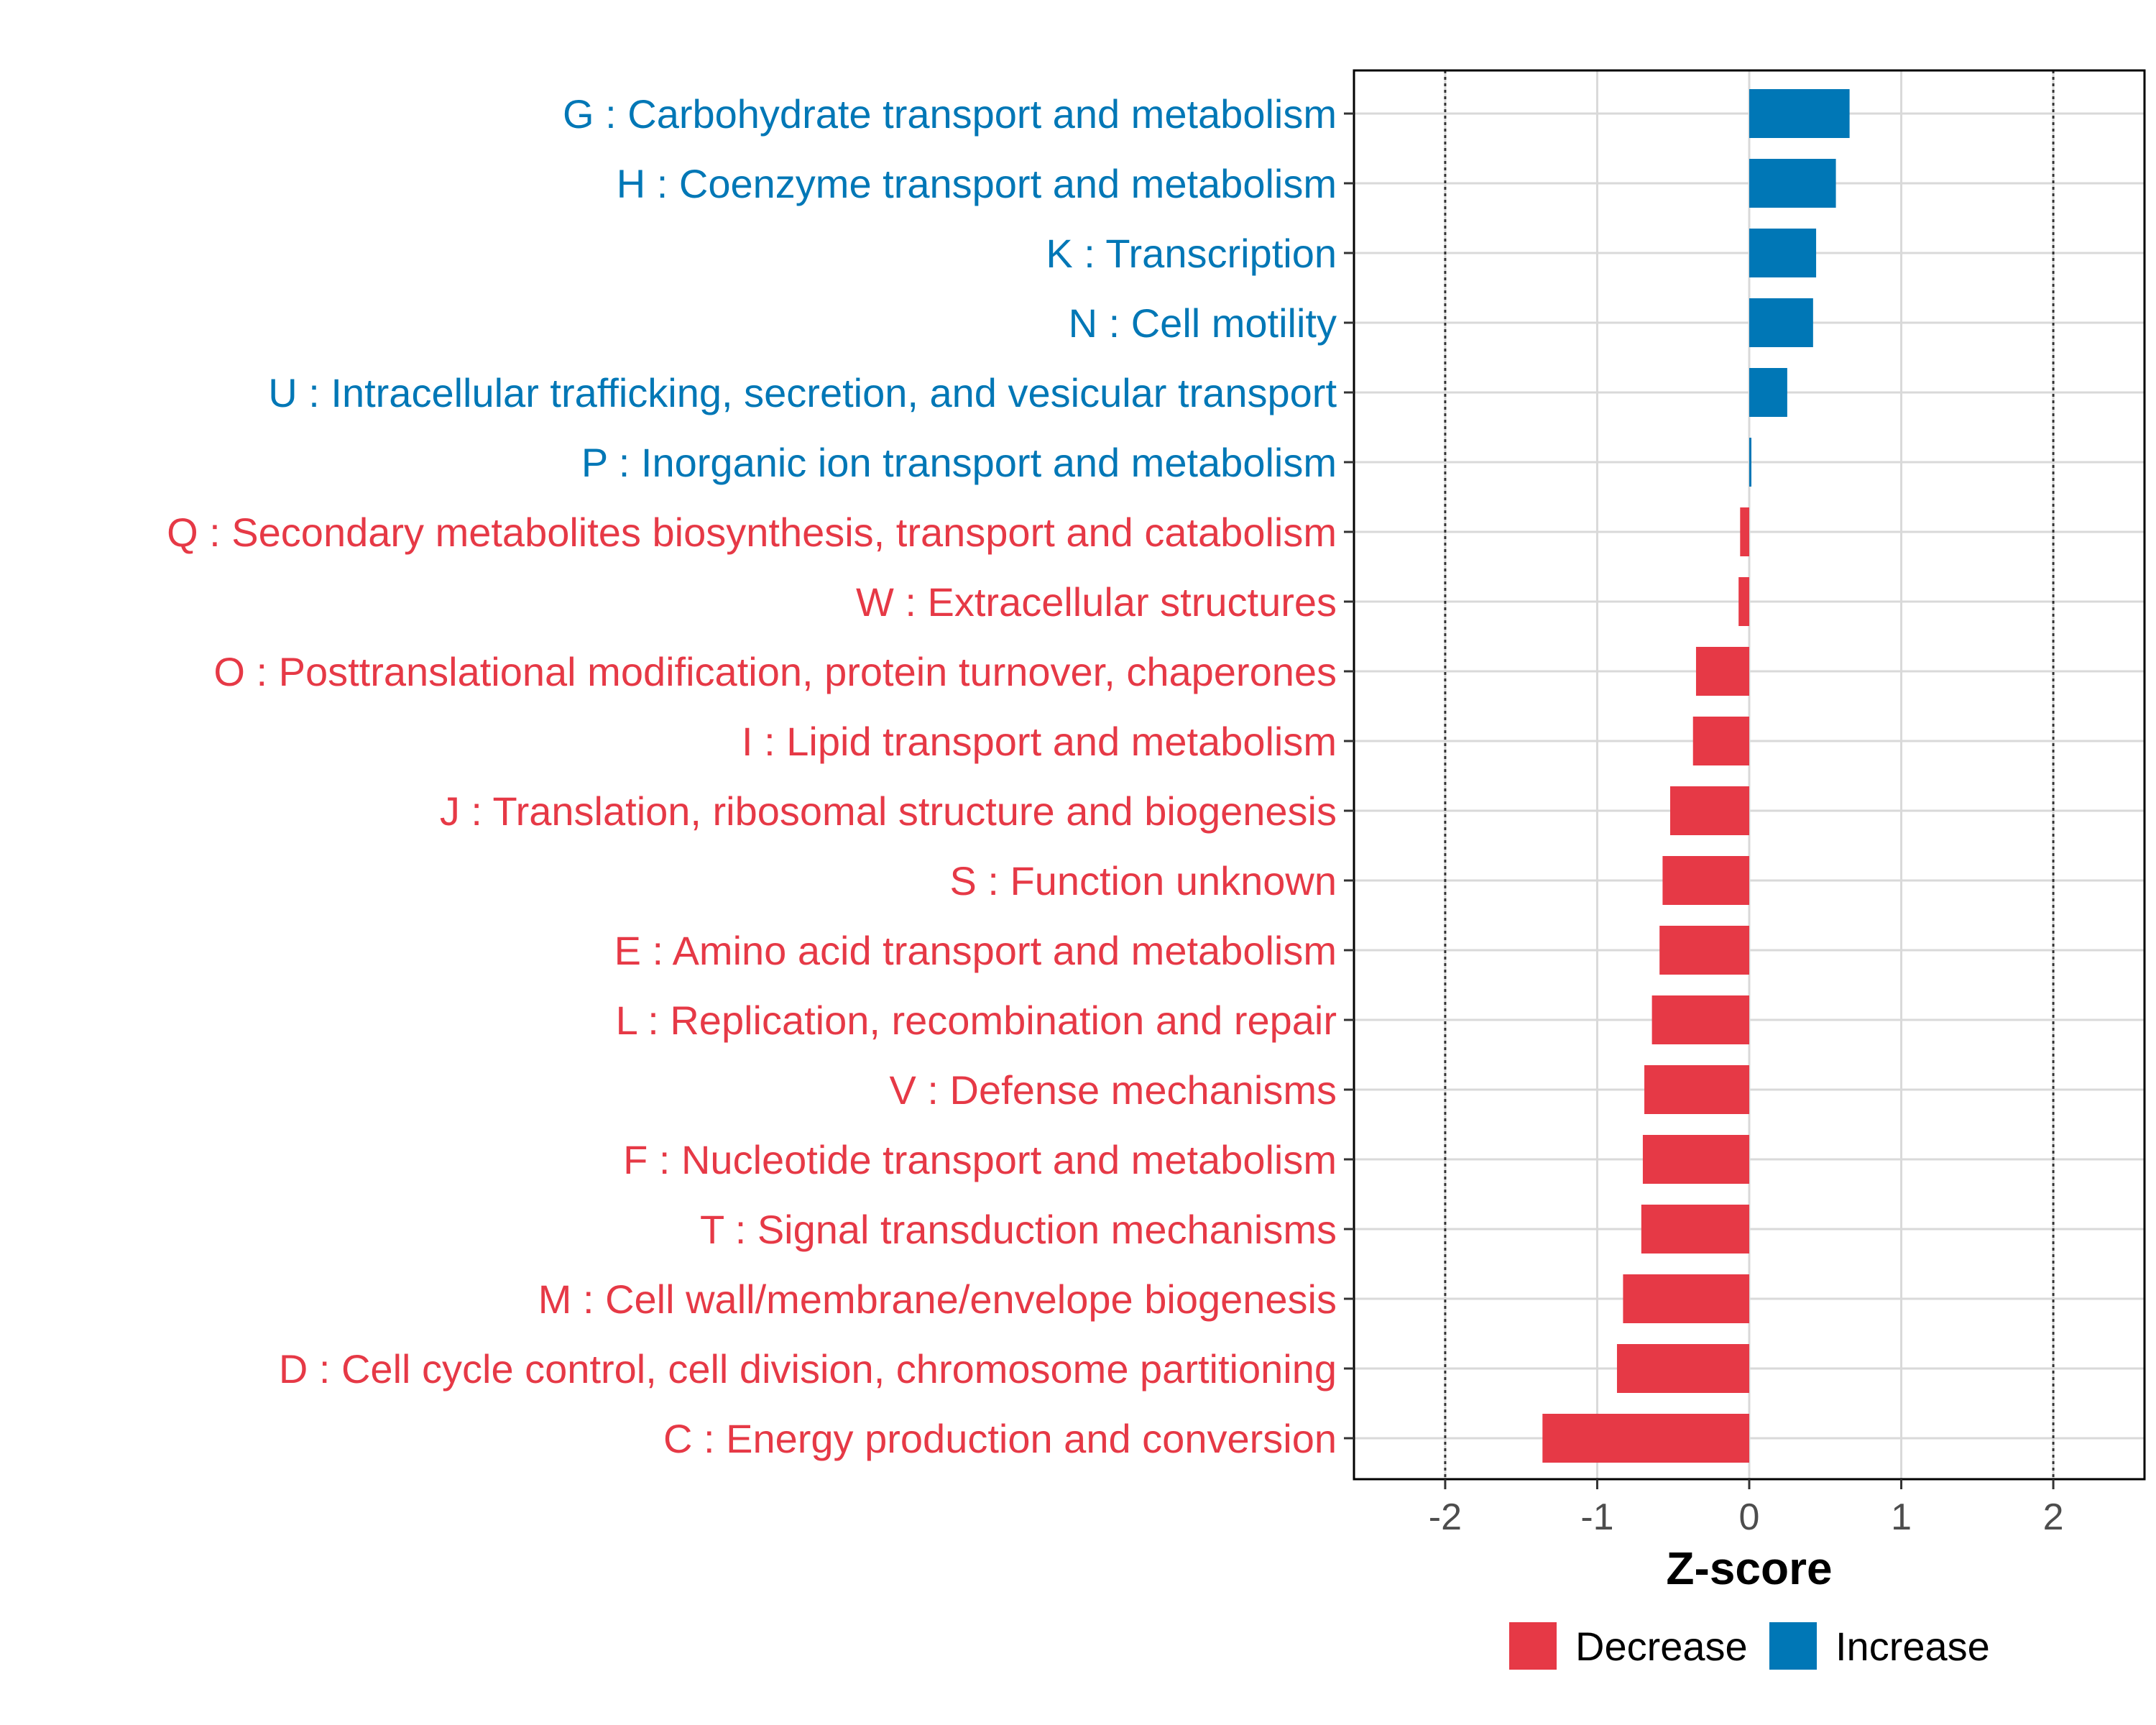 This screenshot has height=1725, width=2156. What do you see at coordinates (1749, 1568) in the screenshot?
I see `x-axis-title: Z-score` at bounding box center [1749, 1568].